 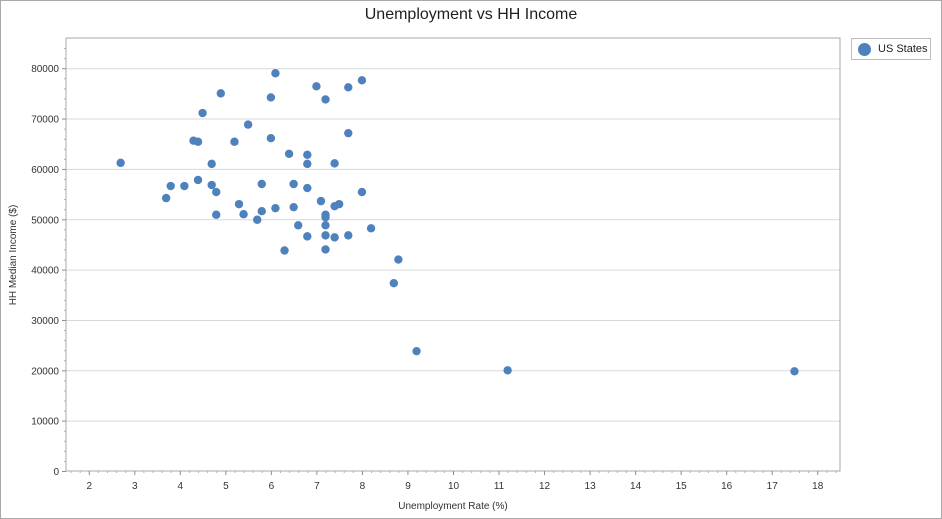 I want to click on y-tick-label: 60000, so click(x=45, y=170).